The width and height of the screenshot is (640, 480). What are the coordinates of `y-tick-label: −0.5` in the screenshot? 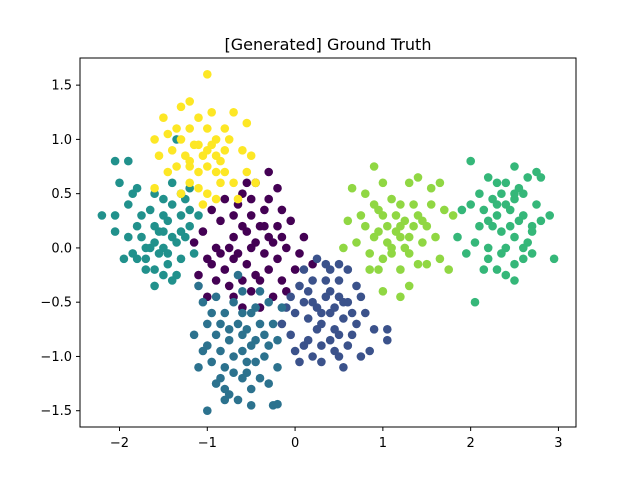 It's located at (56, 303).